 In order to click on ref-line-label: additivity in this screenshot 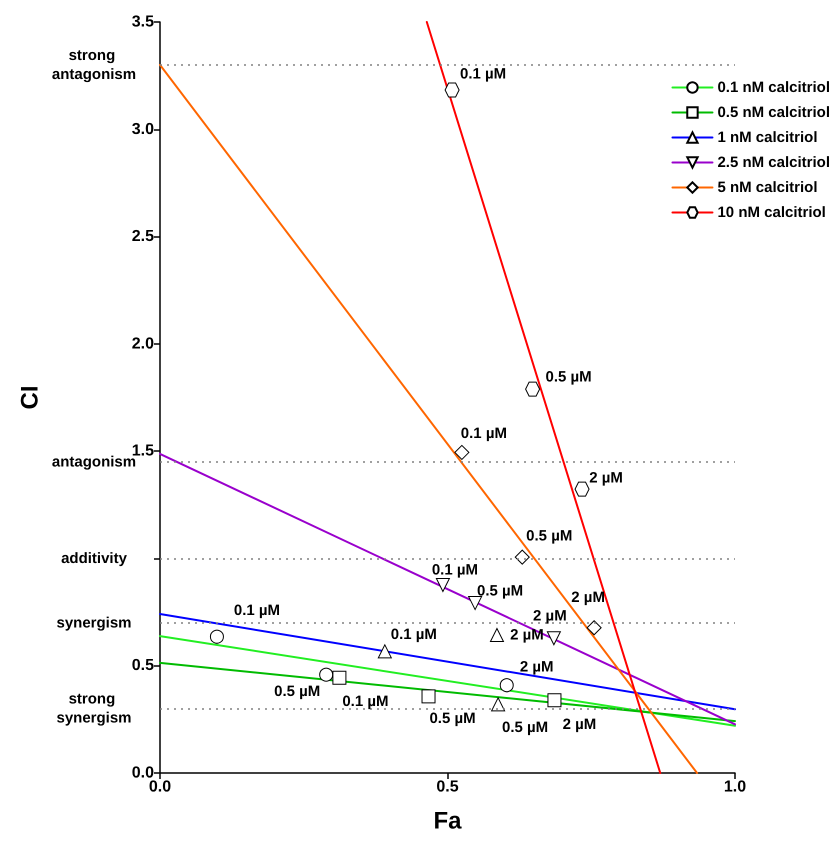, I will do `click(94, 558)`.